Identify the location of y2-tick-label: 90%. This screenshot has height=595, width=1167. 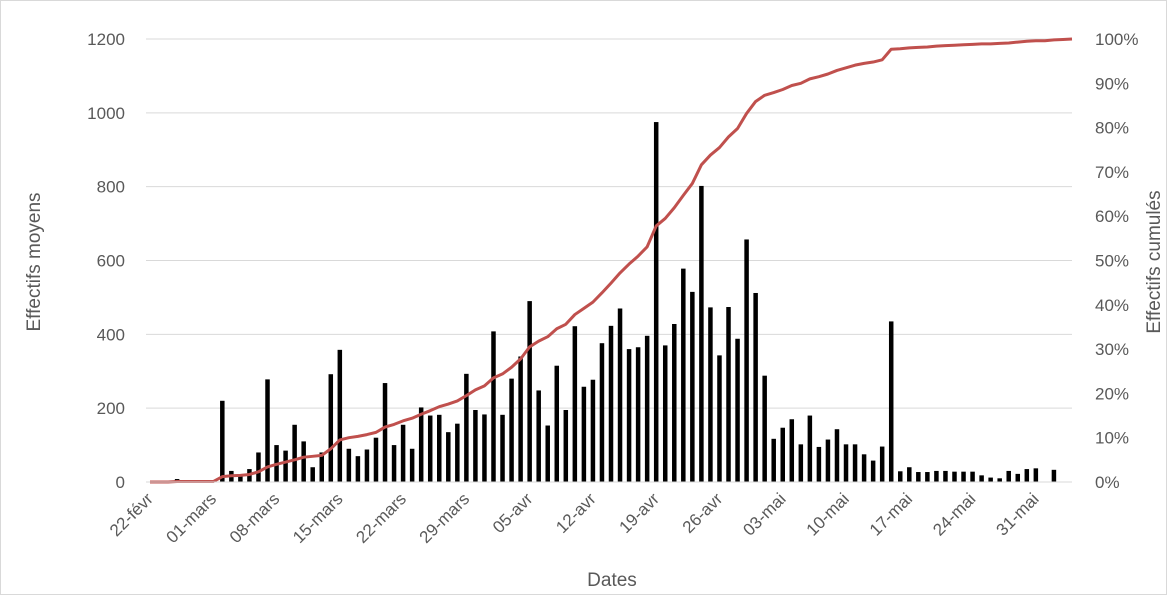
(1112, 83).